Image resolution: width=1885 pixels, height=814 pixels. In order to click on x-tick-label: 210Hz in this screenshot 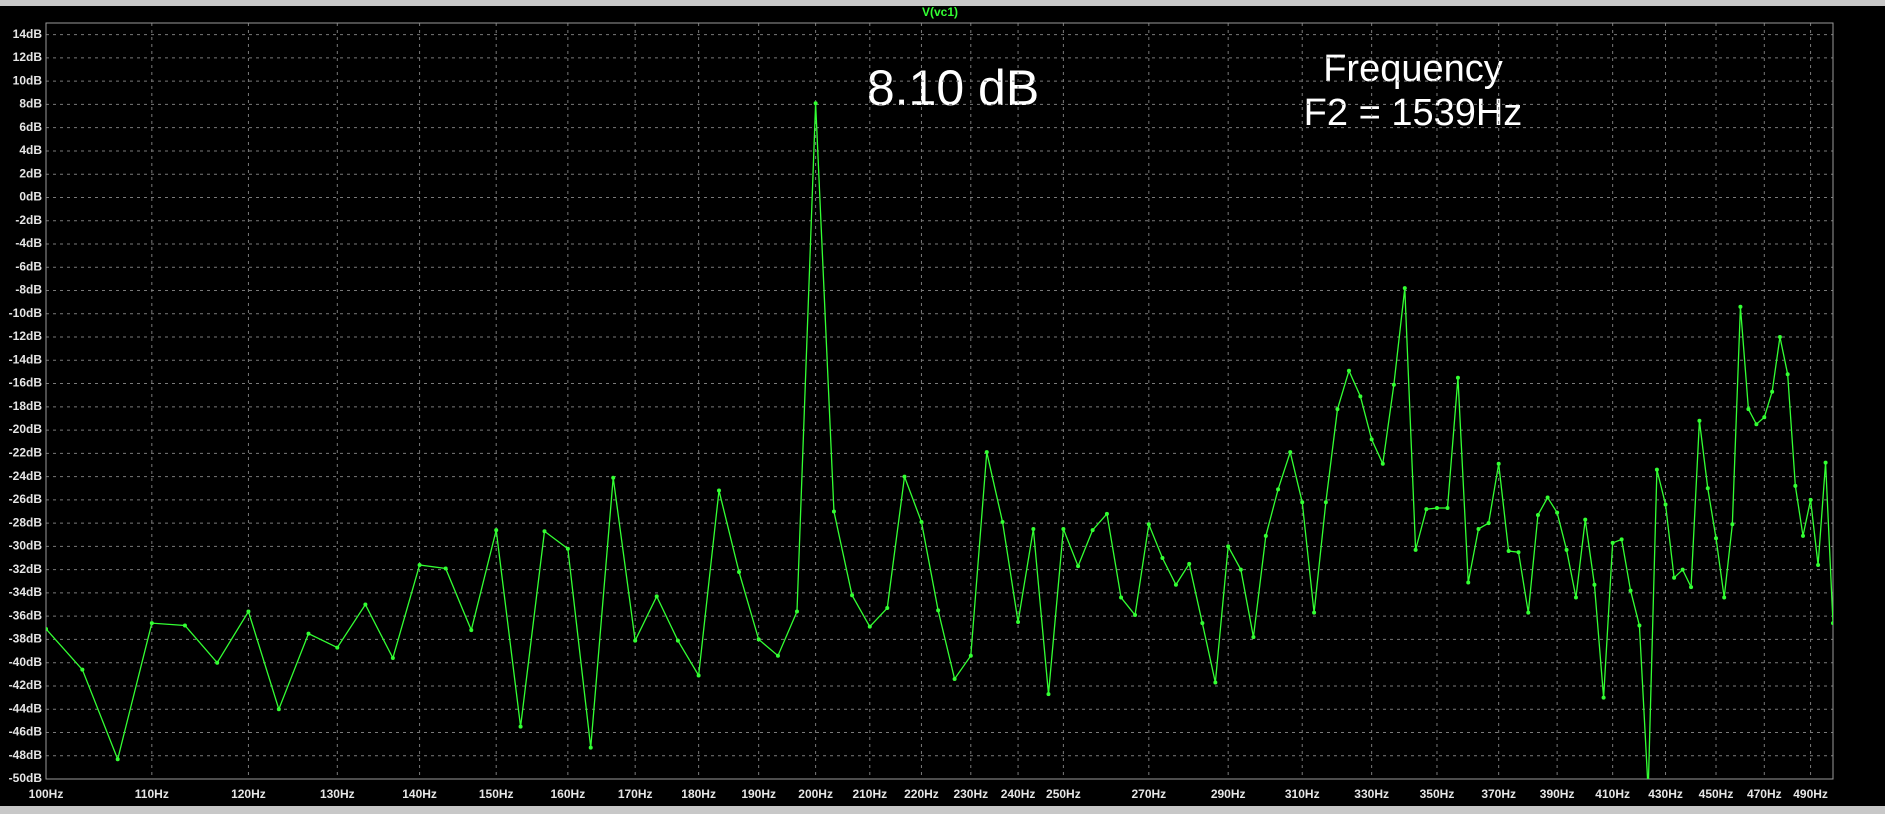, I will do `click(869, 794)`.